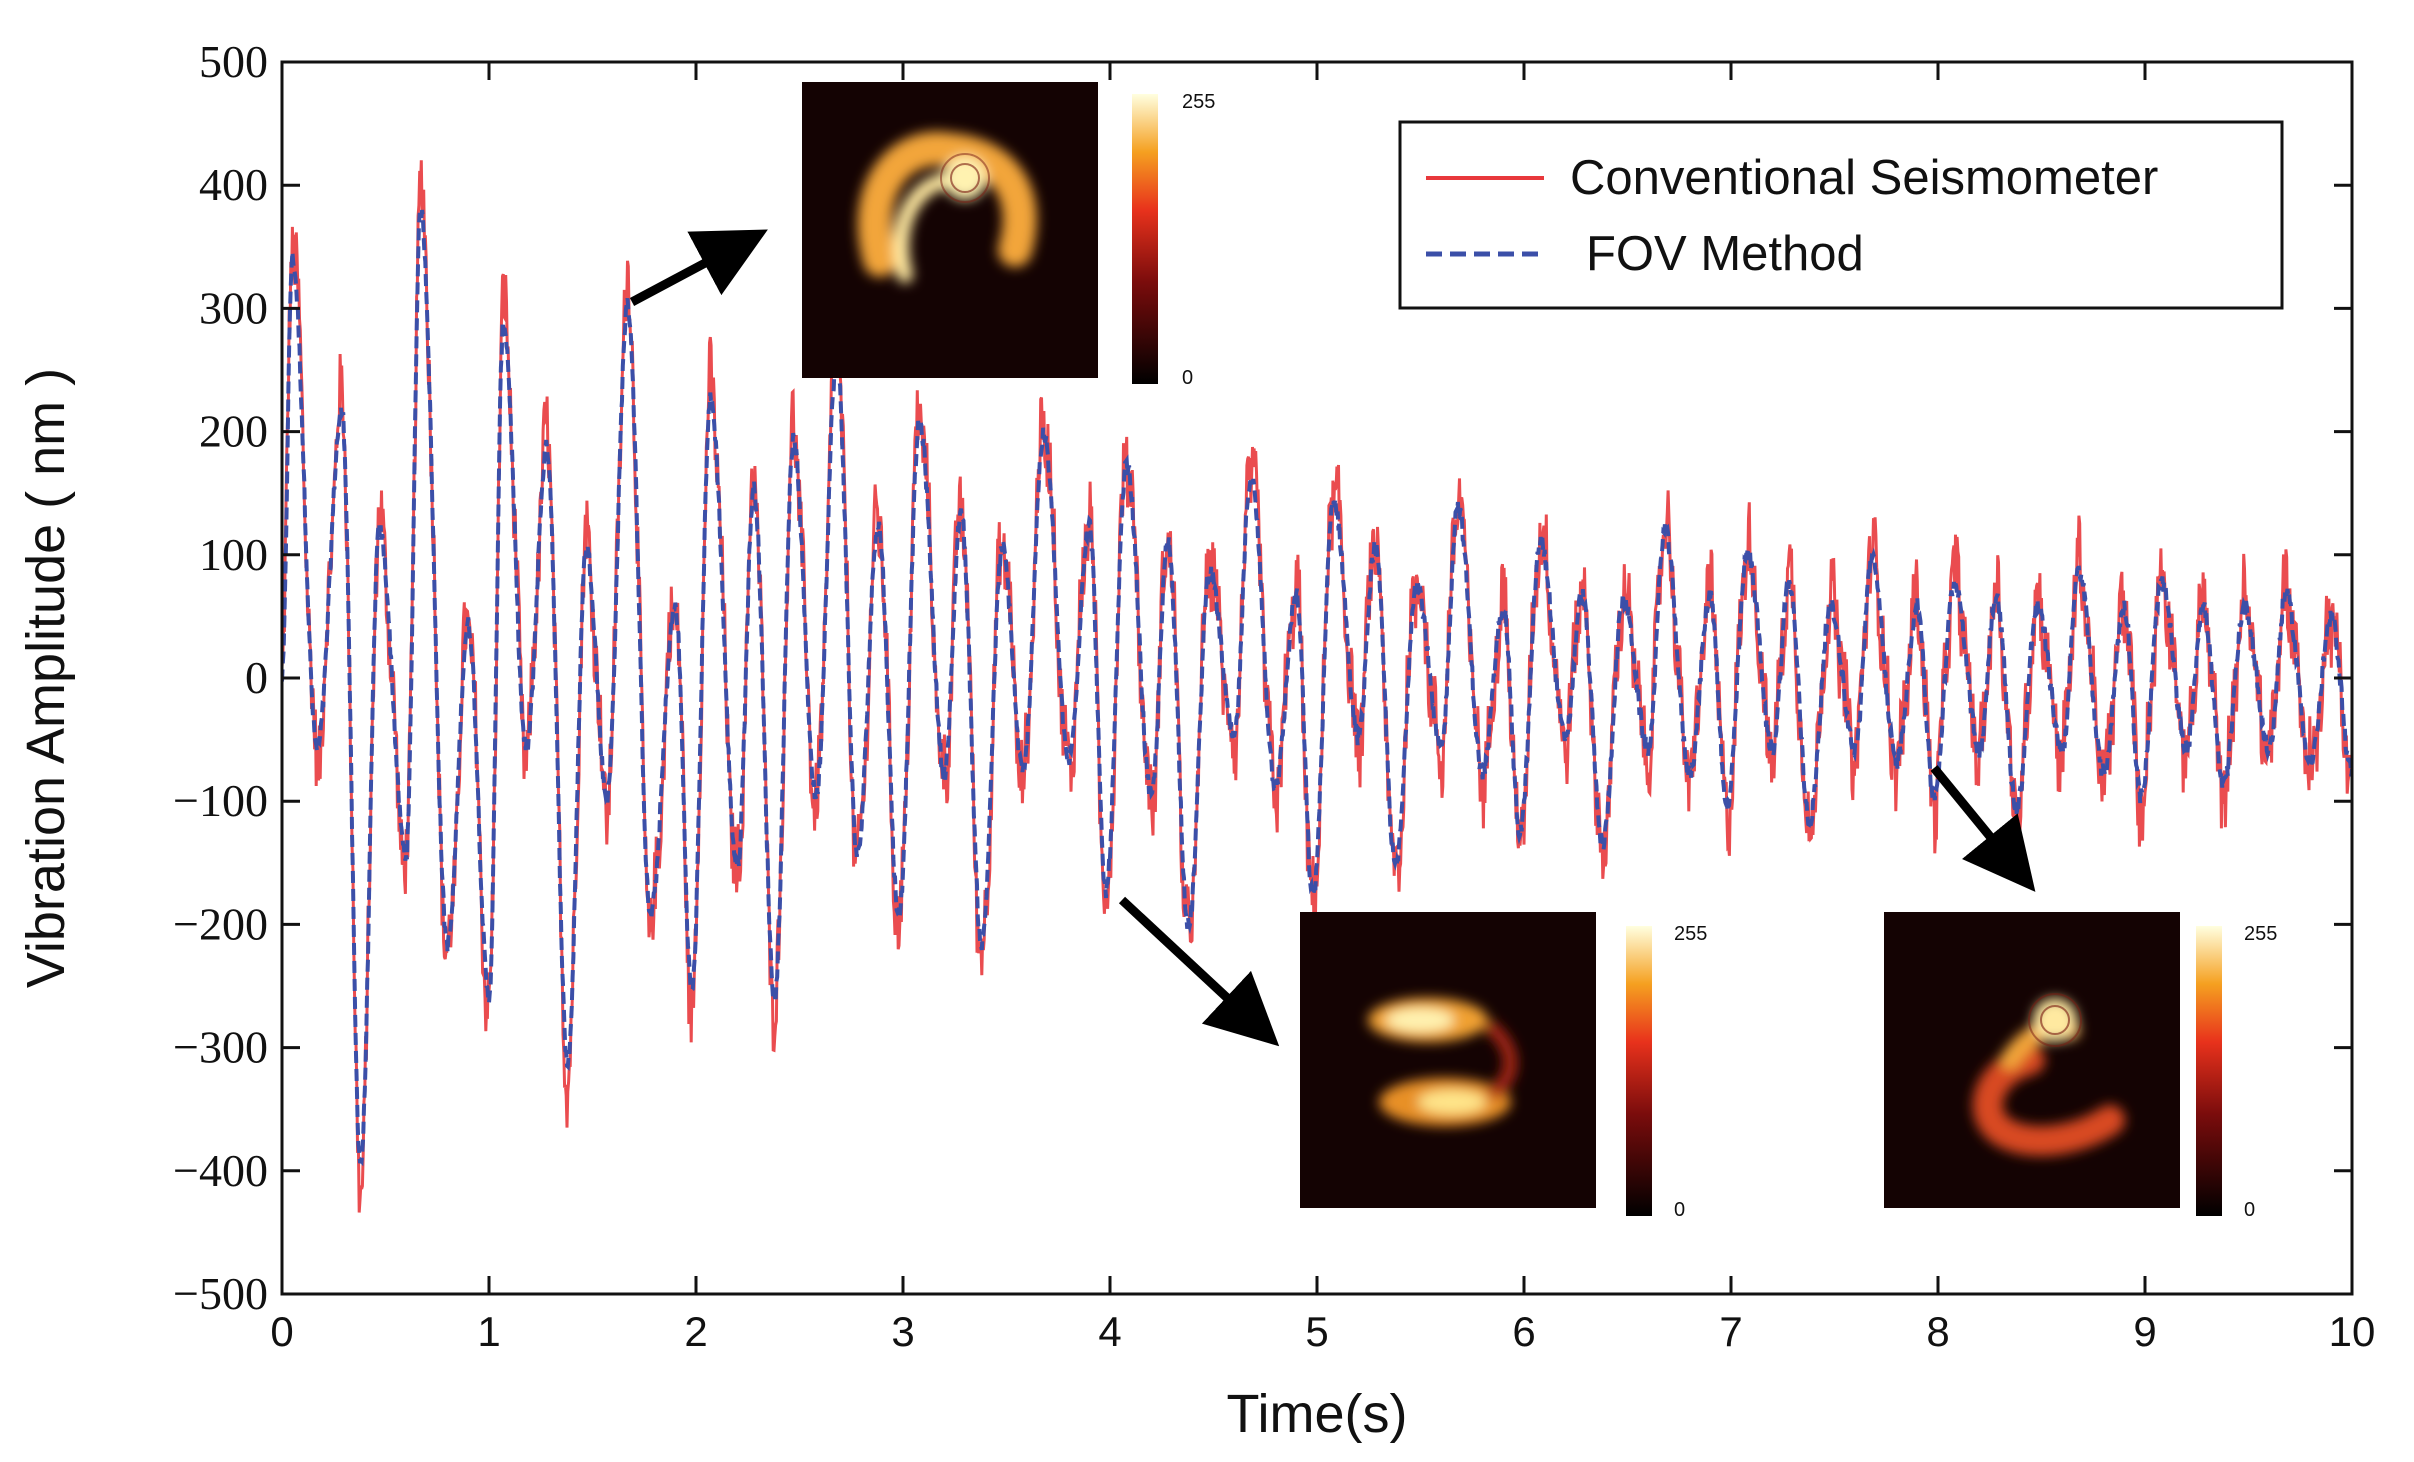  What do you see at coordinates (1316, 1331) in the screenshot?
I see `x-tick-label: 5` at bounding box center [1316, 1331].